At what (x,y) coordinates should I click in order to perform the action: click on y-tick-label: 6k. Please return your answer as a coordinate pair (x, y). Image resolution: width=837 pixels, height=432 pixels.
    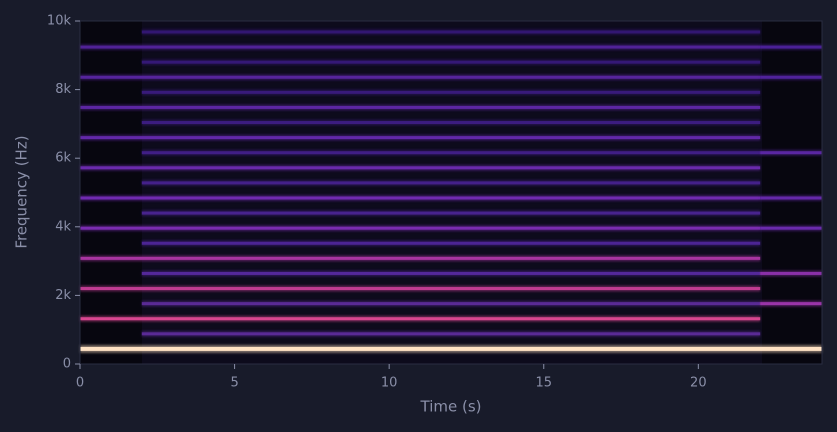
    Looking at the image, I should click on (63, 158).